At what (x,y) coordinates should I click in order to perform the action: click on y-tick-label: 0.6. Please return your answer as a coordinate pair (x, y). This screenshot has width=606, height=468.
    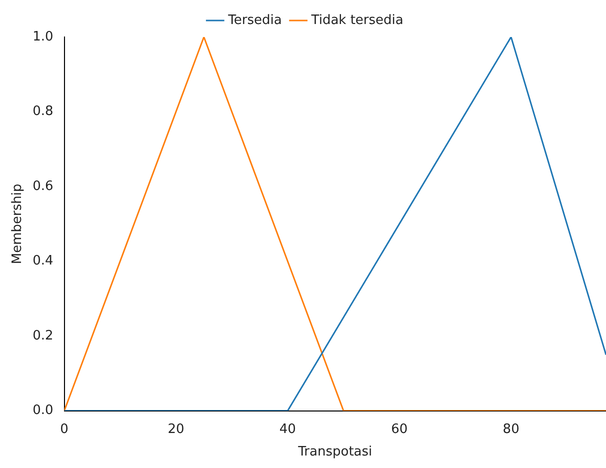
    Looking at the image, I should click on (43, 186).